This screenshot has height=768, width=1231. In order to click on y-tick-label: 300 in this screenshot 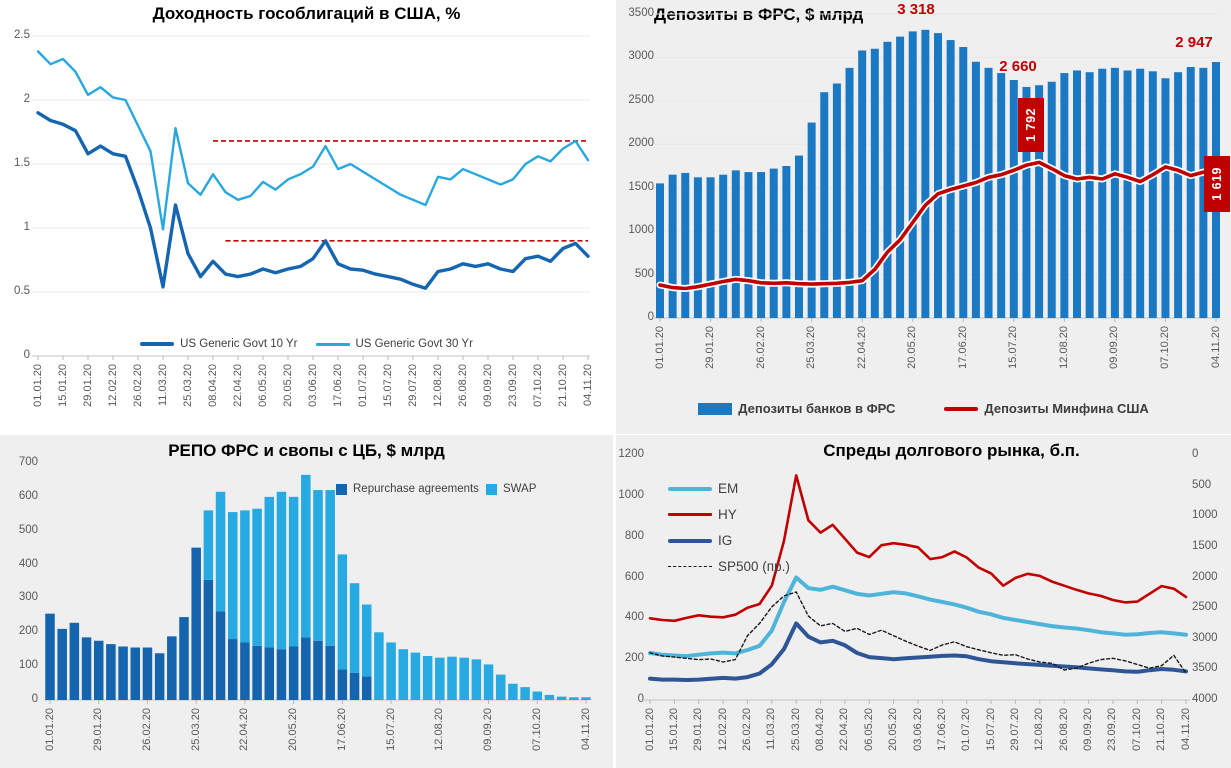, I will do `click(28, 597)`.